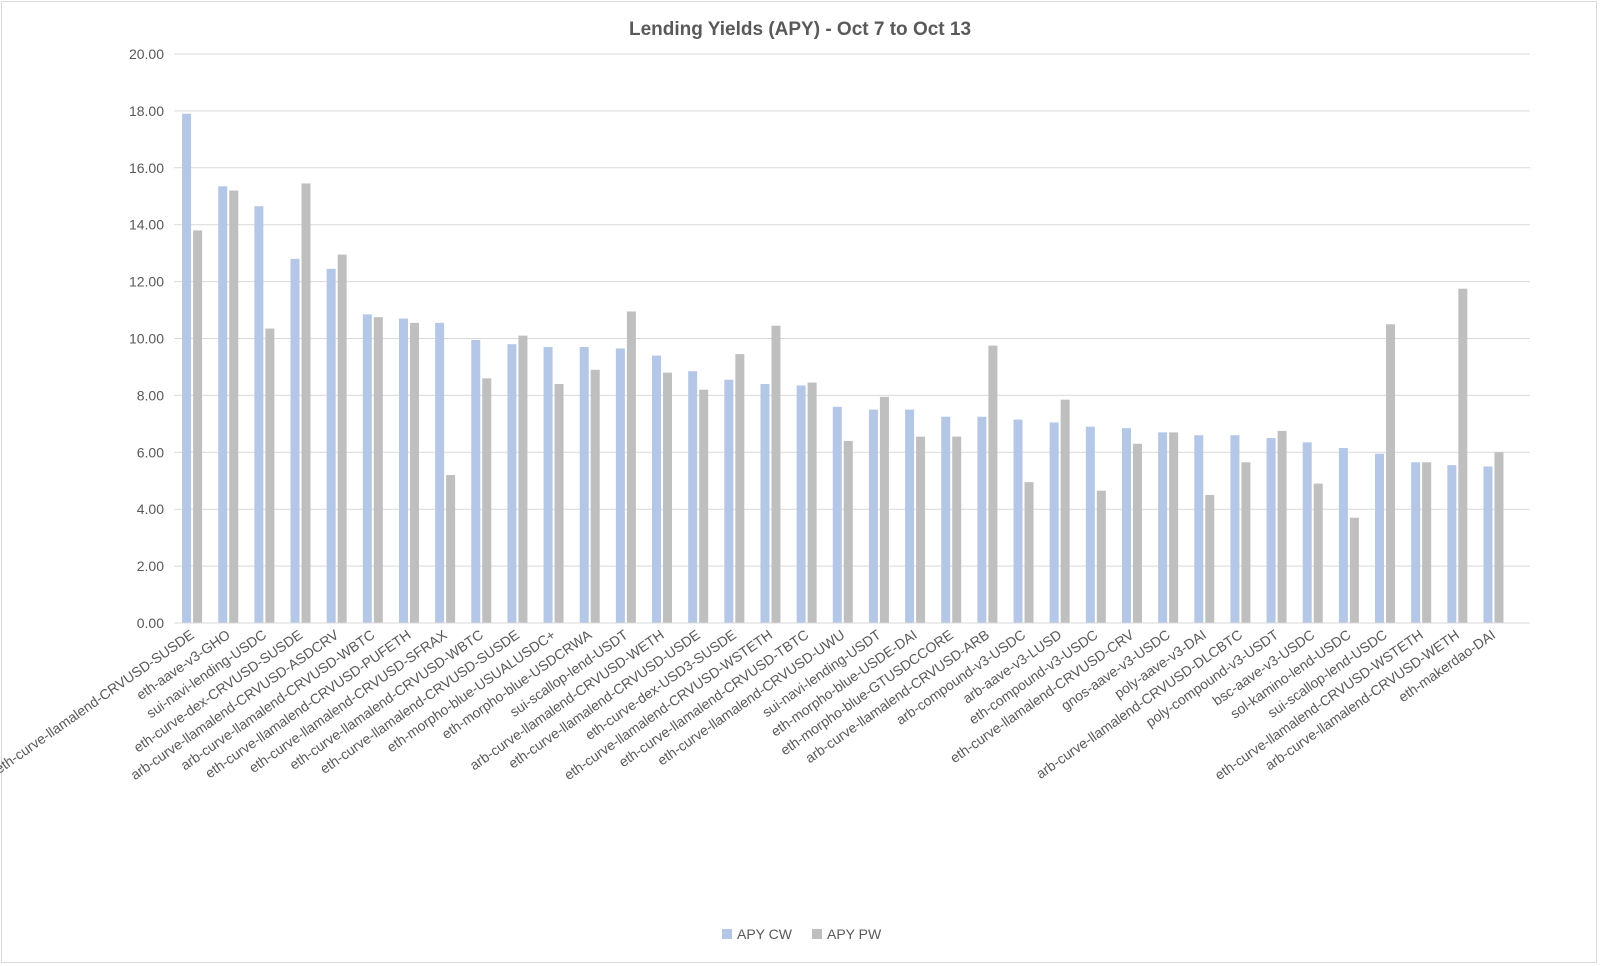  I want to click on y-tick-label: 12.00, so click(146, 282).